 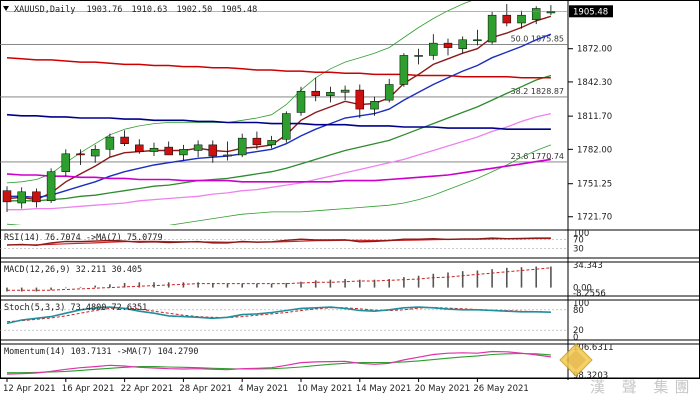 What do you see at coordinates (324, 389) in the screenshot?
I see `date-tick-label: 10 May 2021` at bounding box center [324, 389].